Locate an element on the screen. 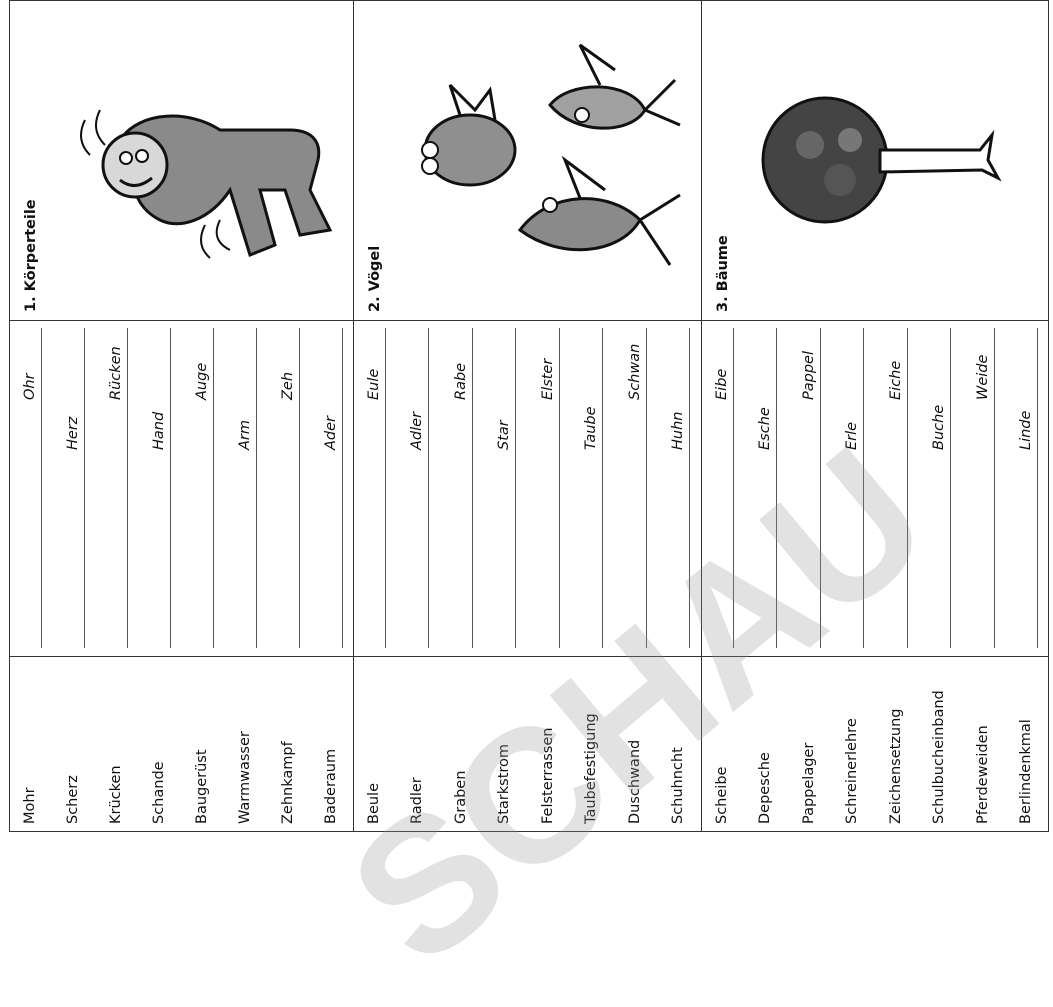  answer-item: Ohr is located at coordinates (29, 386).